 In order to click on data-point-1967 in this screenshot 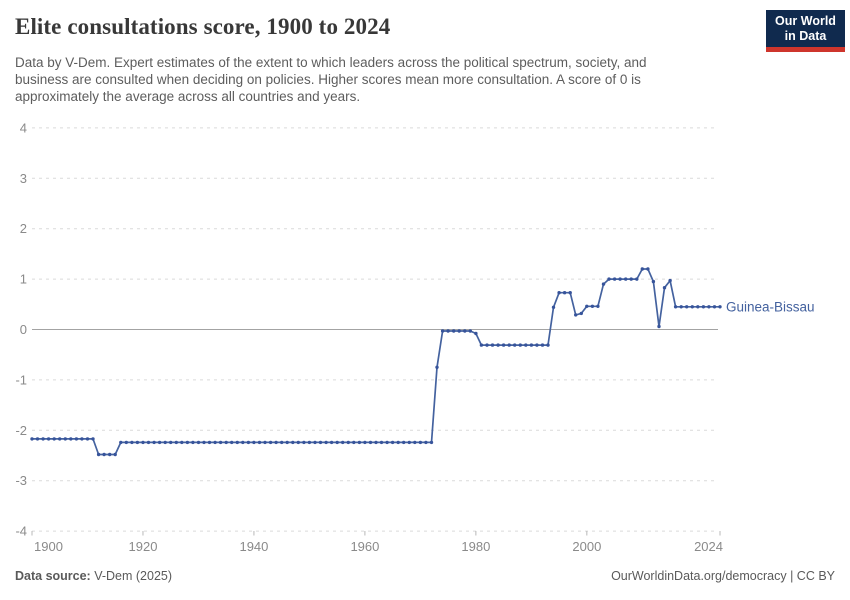, I will do `click(404, 442)`.